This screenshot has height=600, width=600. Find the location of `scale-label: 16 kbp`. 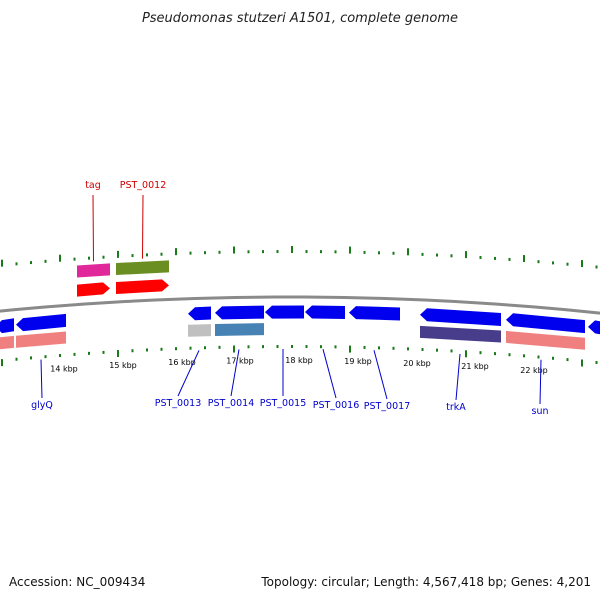

scale-label: 16 kbp is located at coordinates (182, 362).